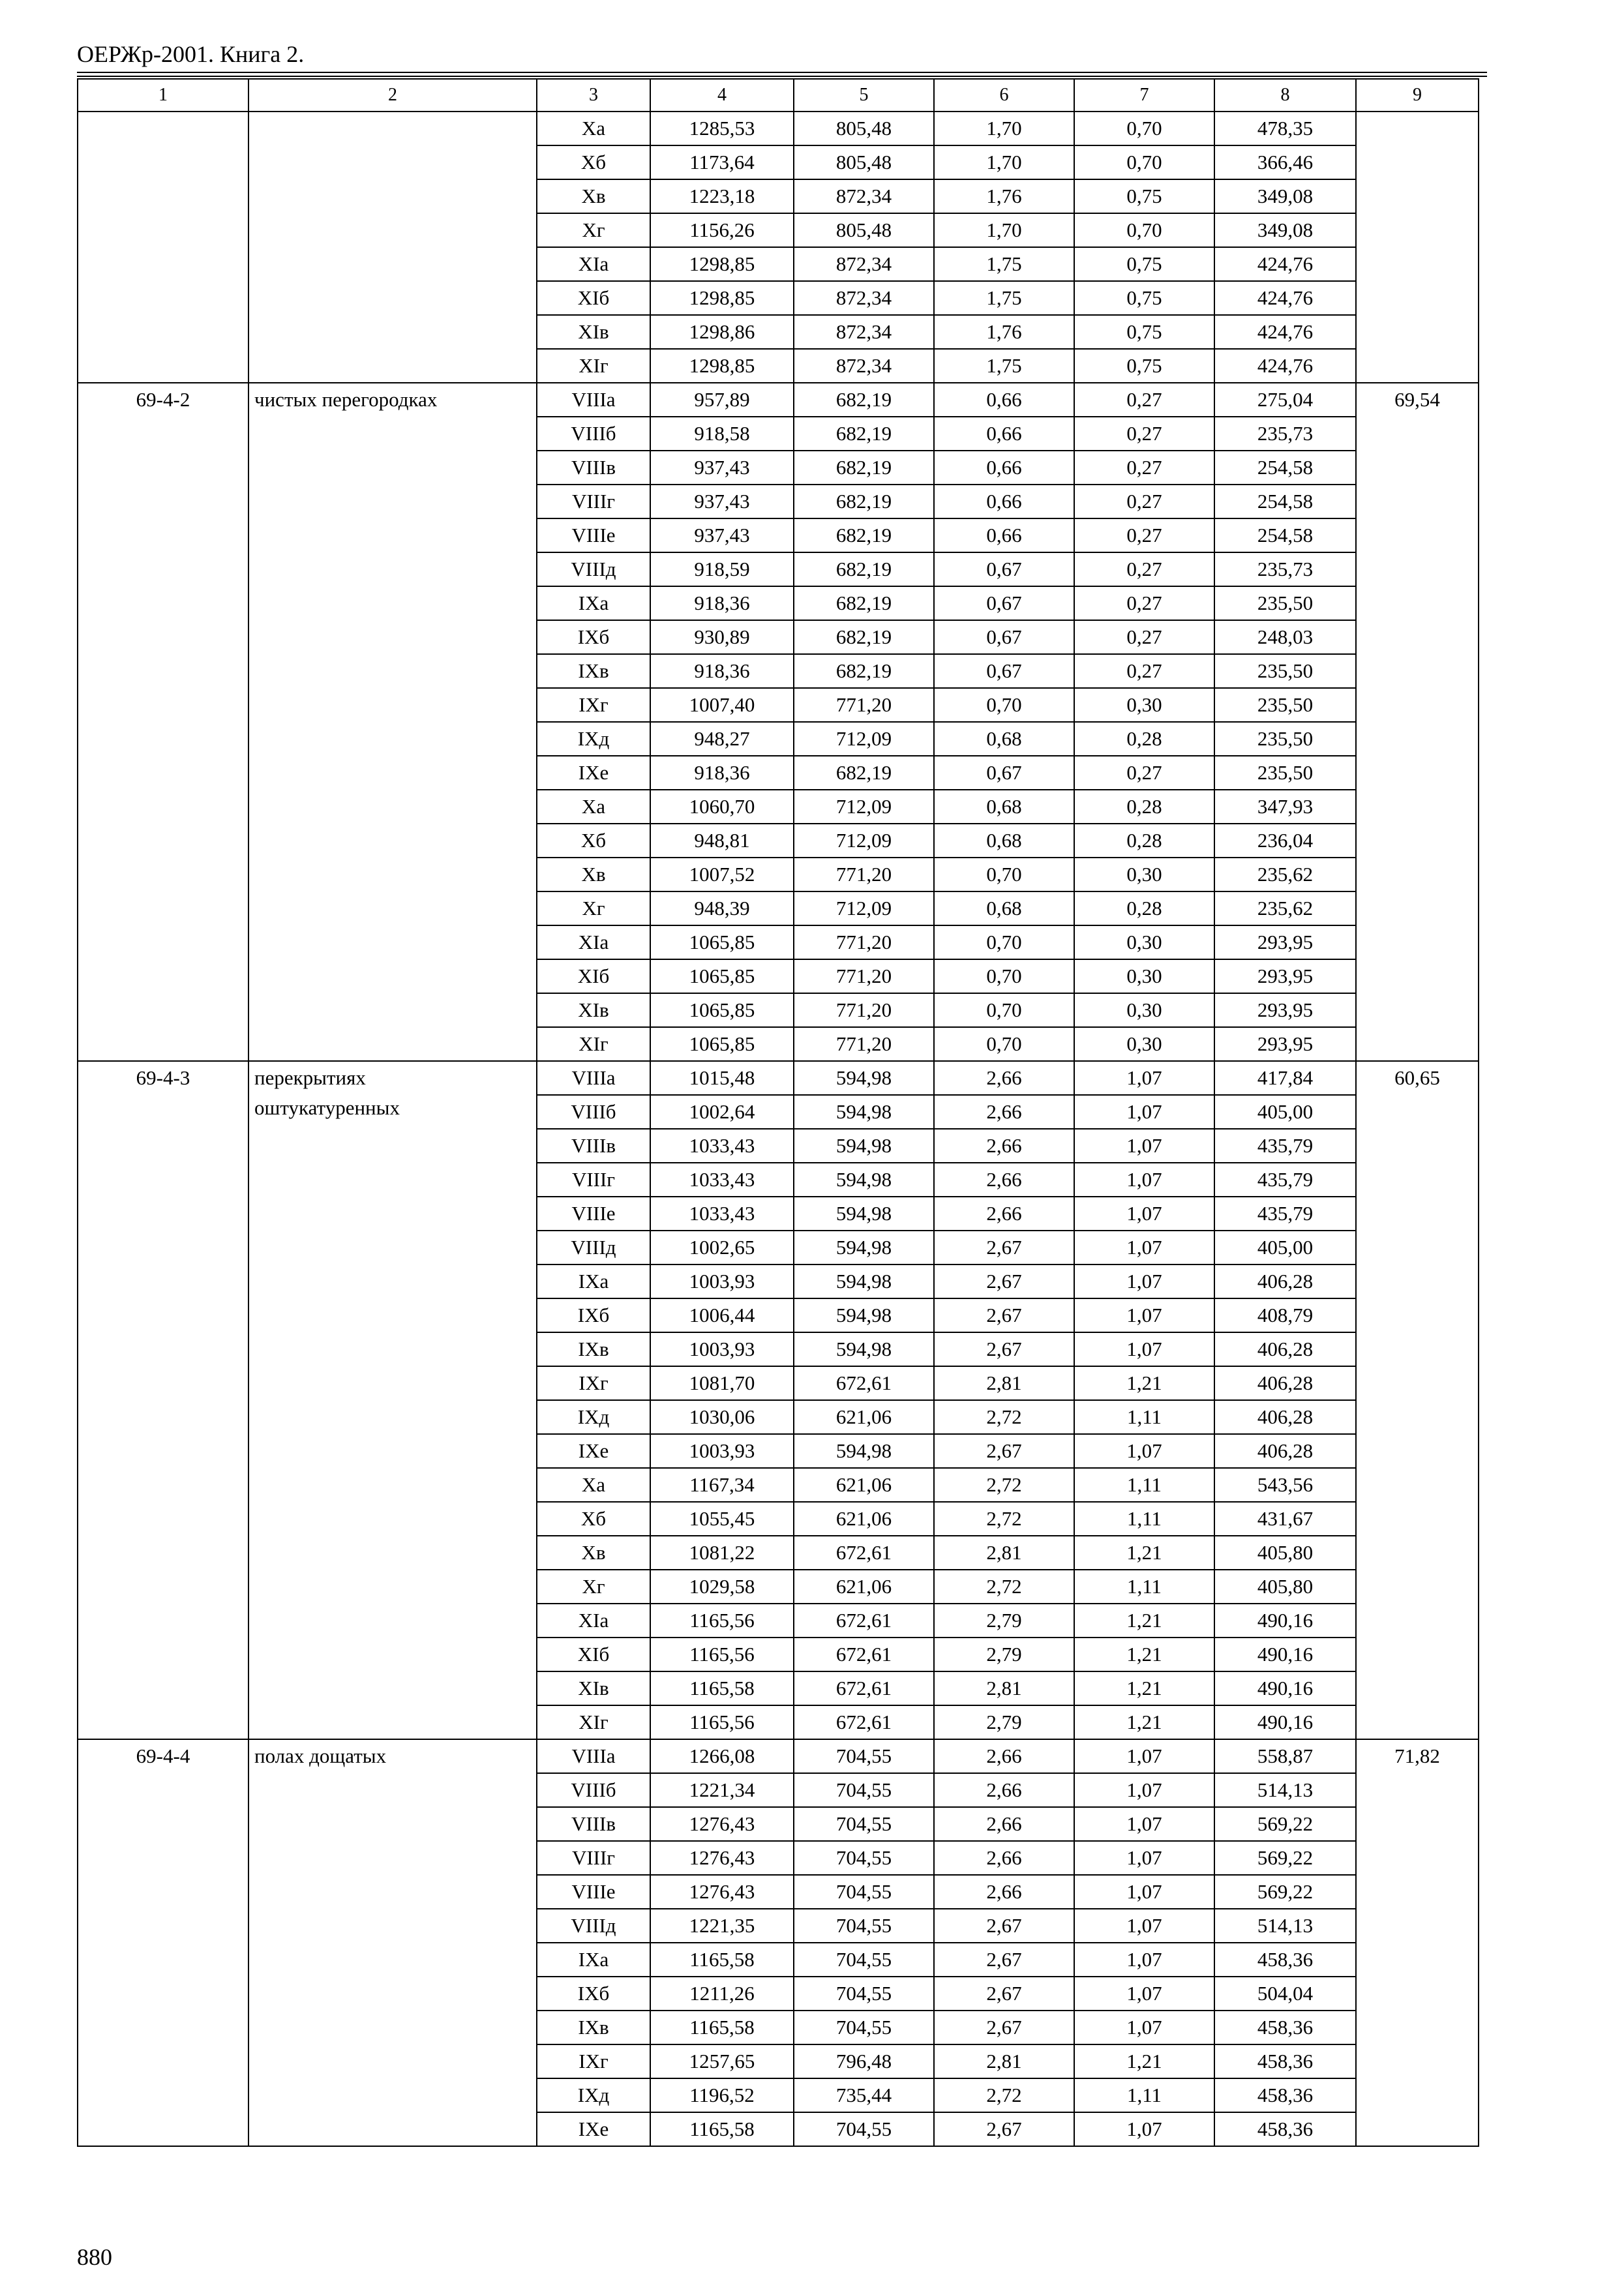  I want to click on table-row: IXе 918,36 682,19 0,67 0,27 235,50, so click(778, 772).